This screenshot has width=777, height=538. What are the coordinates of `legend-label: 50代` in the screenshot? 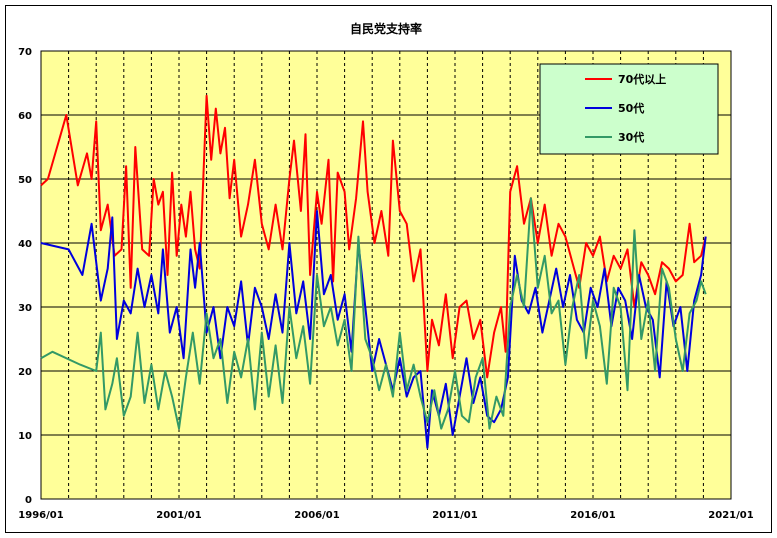 It's located at (631, 108).